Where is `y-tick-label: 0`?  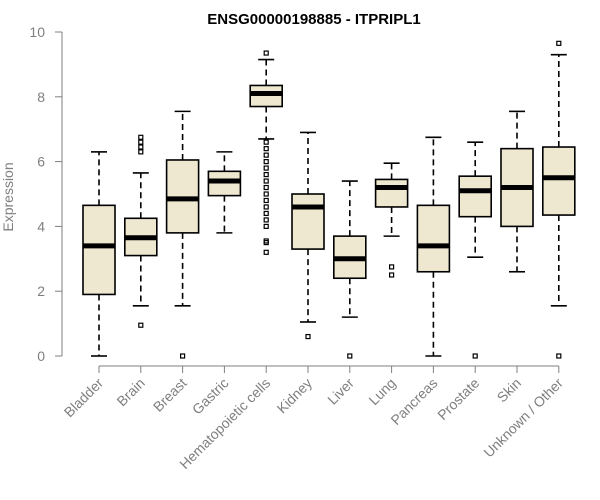
y-tick-label: 0 is located at coordinates (41, 356).